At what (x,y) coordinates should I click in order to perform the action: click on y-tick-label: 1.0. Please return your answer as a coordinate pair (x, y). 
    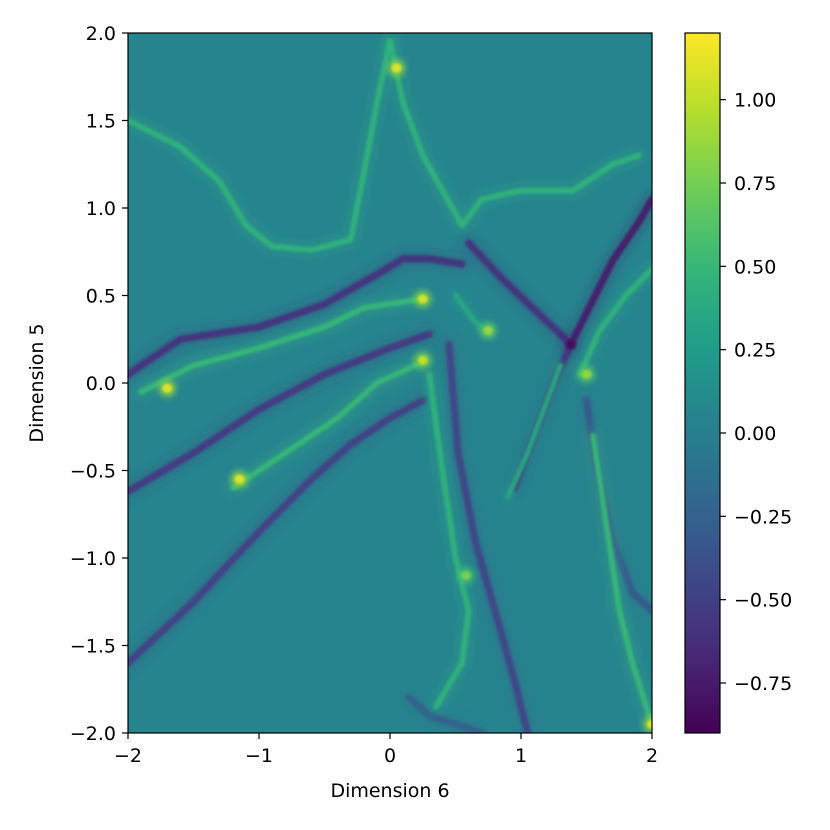
    Looking at the image, I should click on (101, 209).